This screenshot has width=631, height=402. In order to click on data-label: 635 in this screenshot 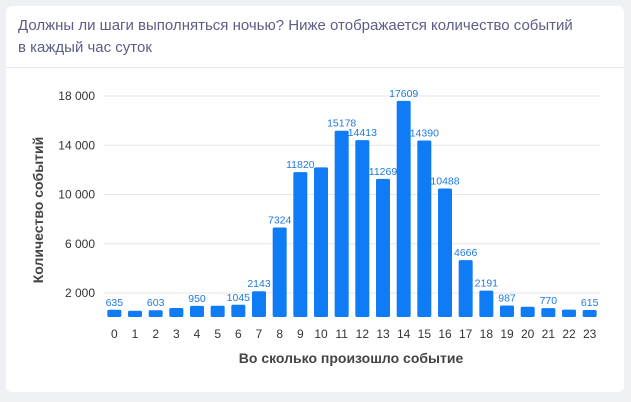, I will do `click(115, 303)`.